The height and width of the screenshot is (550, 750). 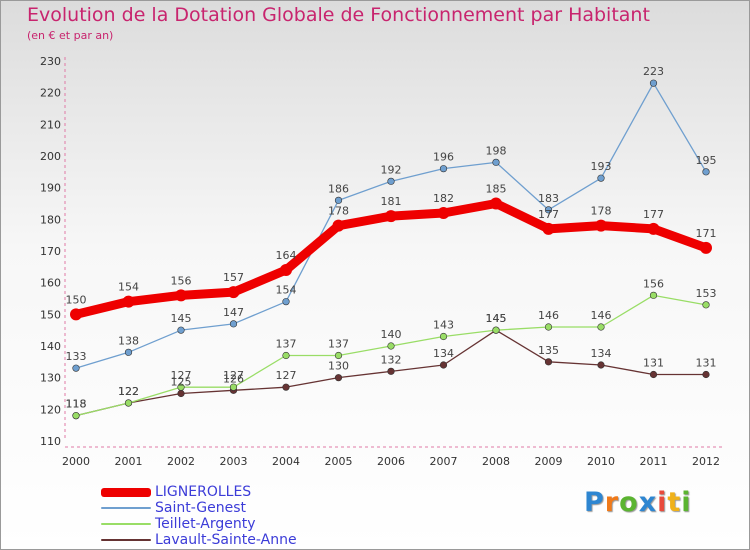 What do you see at coordinates (181, 280) in the screenshot?
I see `data-label: 156` at bounding box center [181, 280].